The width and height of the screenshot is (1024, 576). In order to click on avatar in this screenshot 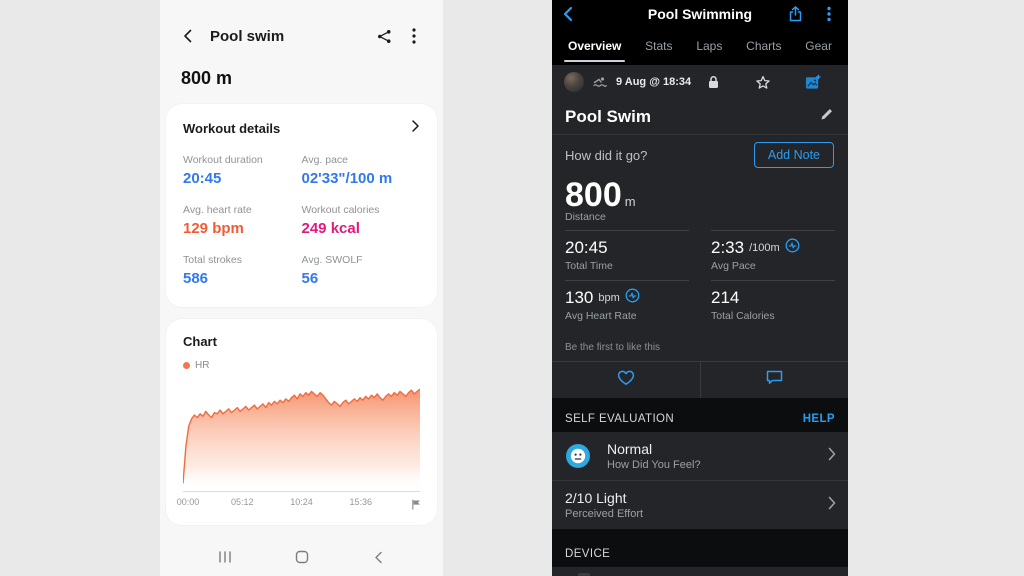, I will do `click(574, 82)`.